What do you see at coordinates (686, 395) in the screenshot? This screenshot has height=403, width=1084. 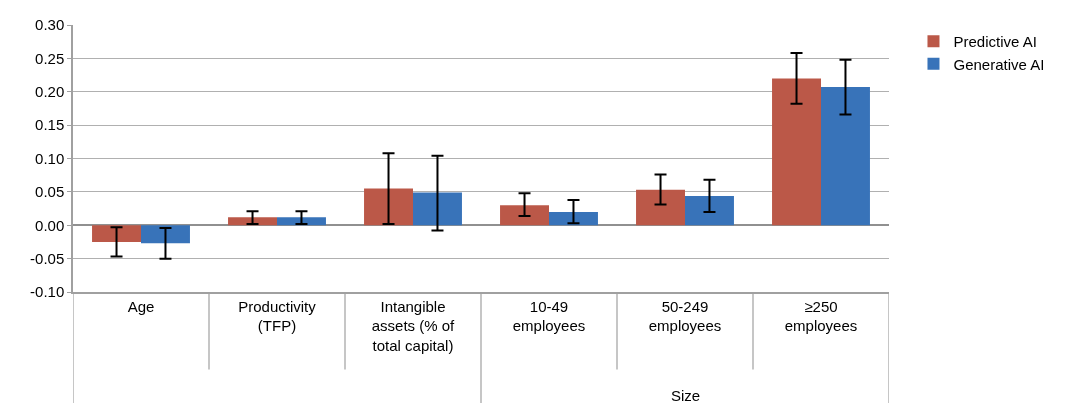 I see `text: Size` at bounding box center [686, 395].